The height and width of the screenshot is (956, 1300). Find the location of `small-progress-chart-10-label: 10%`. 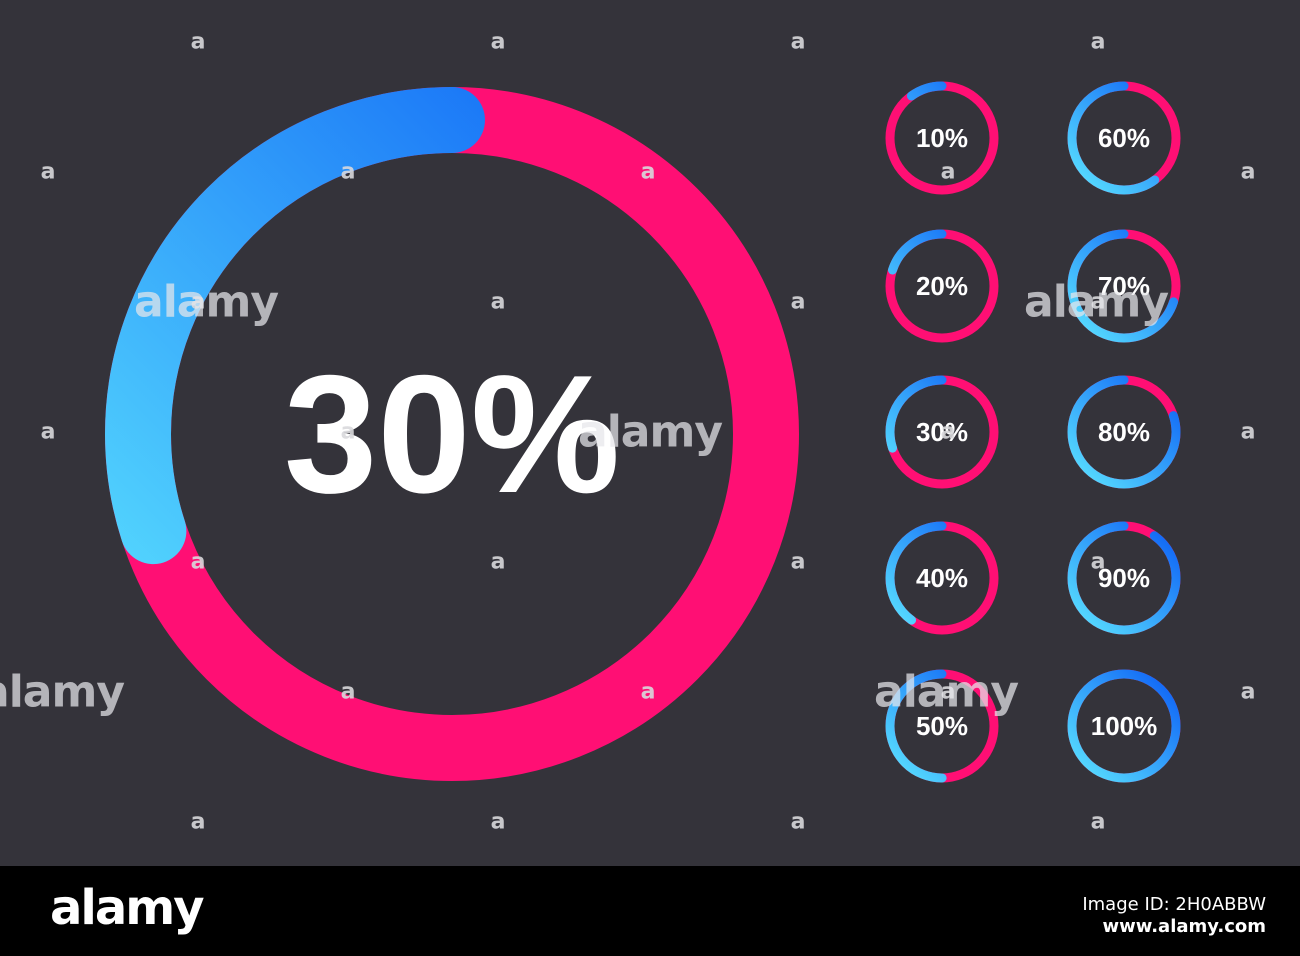

small-progress-chart-10-label: 10% is located at coordinates (942, 138).